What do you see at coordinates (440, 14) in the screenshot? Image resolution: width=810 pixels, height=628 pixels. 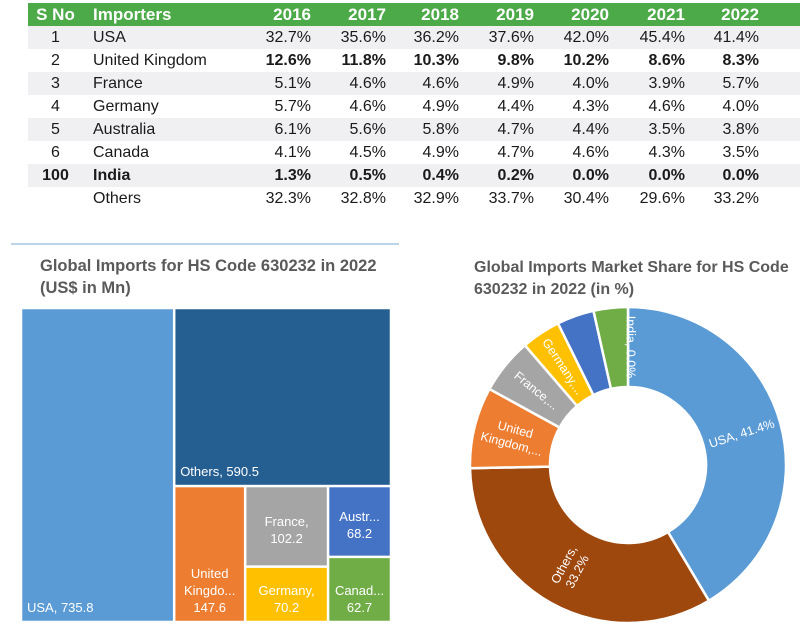 I see `header-year: 2018` at bounding box center [440, 14].